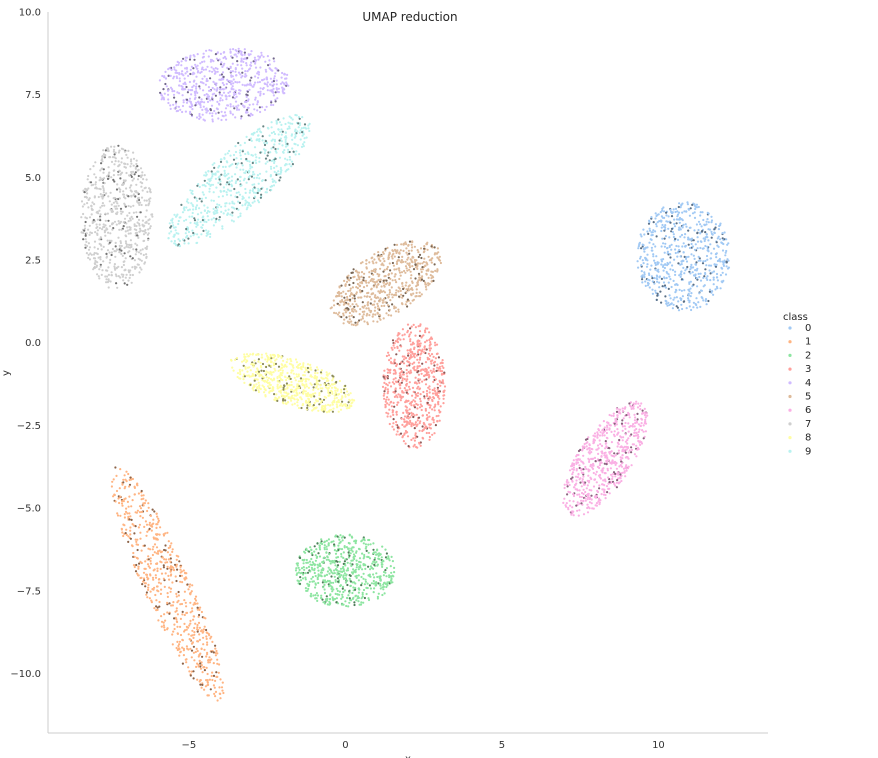 The height and width of the screenshot is (758, 878). I want to click on series-4-points, so click(224, 85).